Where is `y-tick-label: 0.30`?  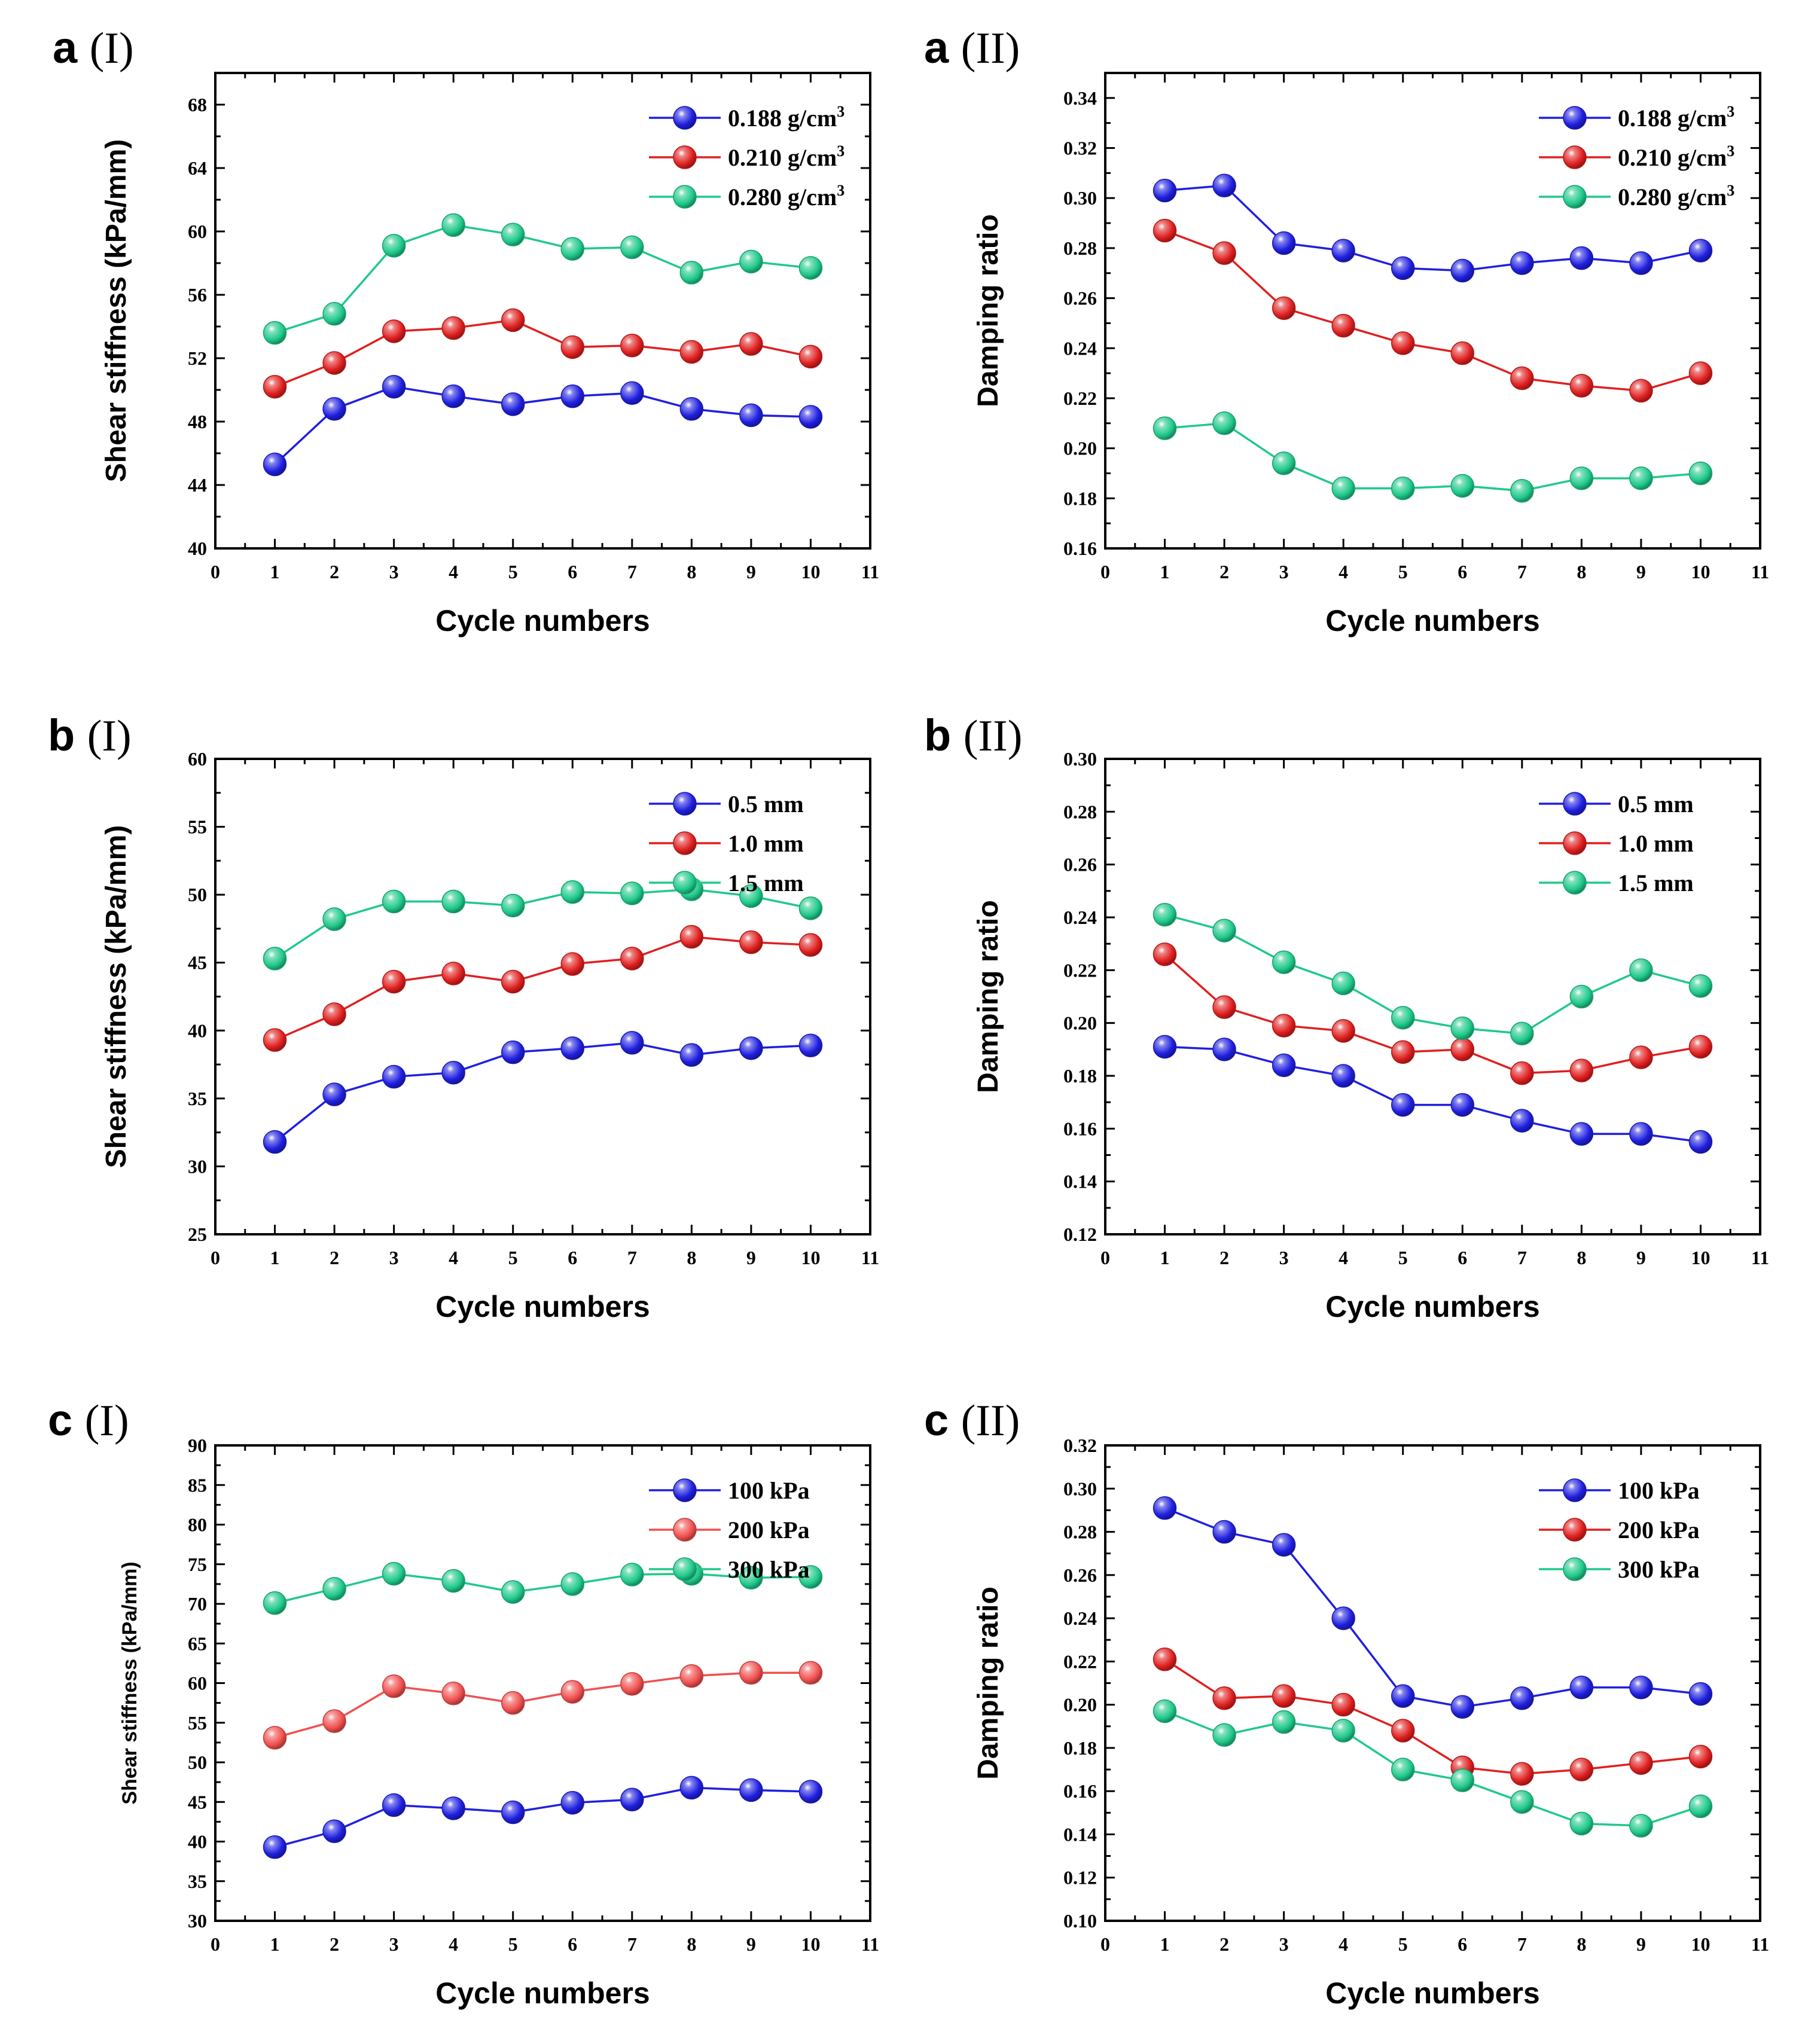 y-tick-label: 0.30 is located at coordinates (1080, 759).